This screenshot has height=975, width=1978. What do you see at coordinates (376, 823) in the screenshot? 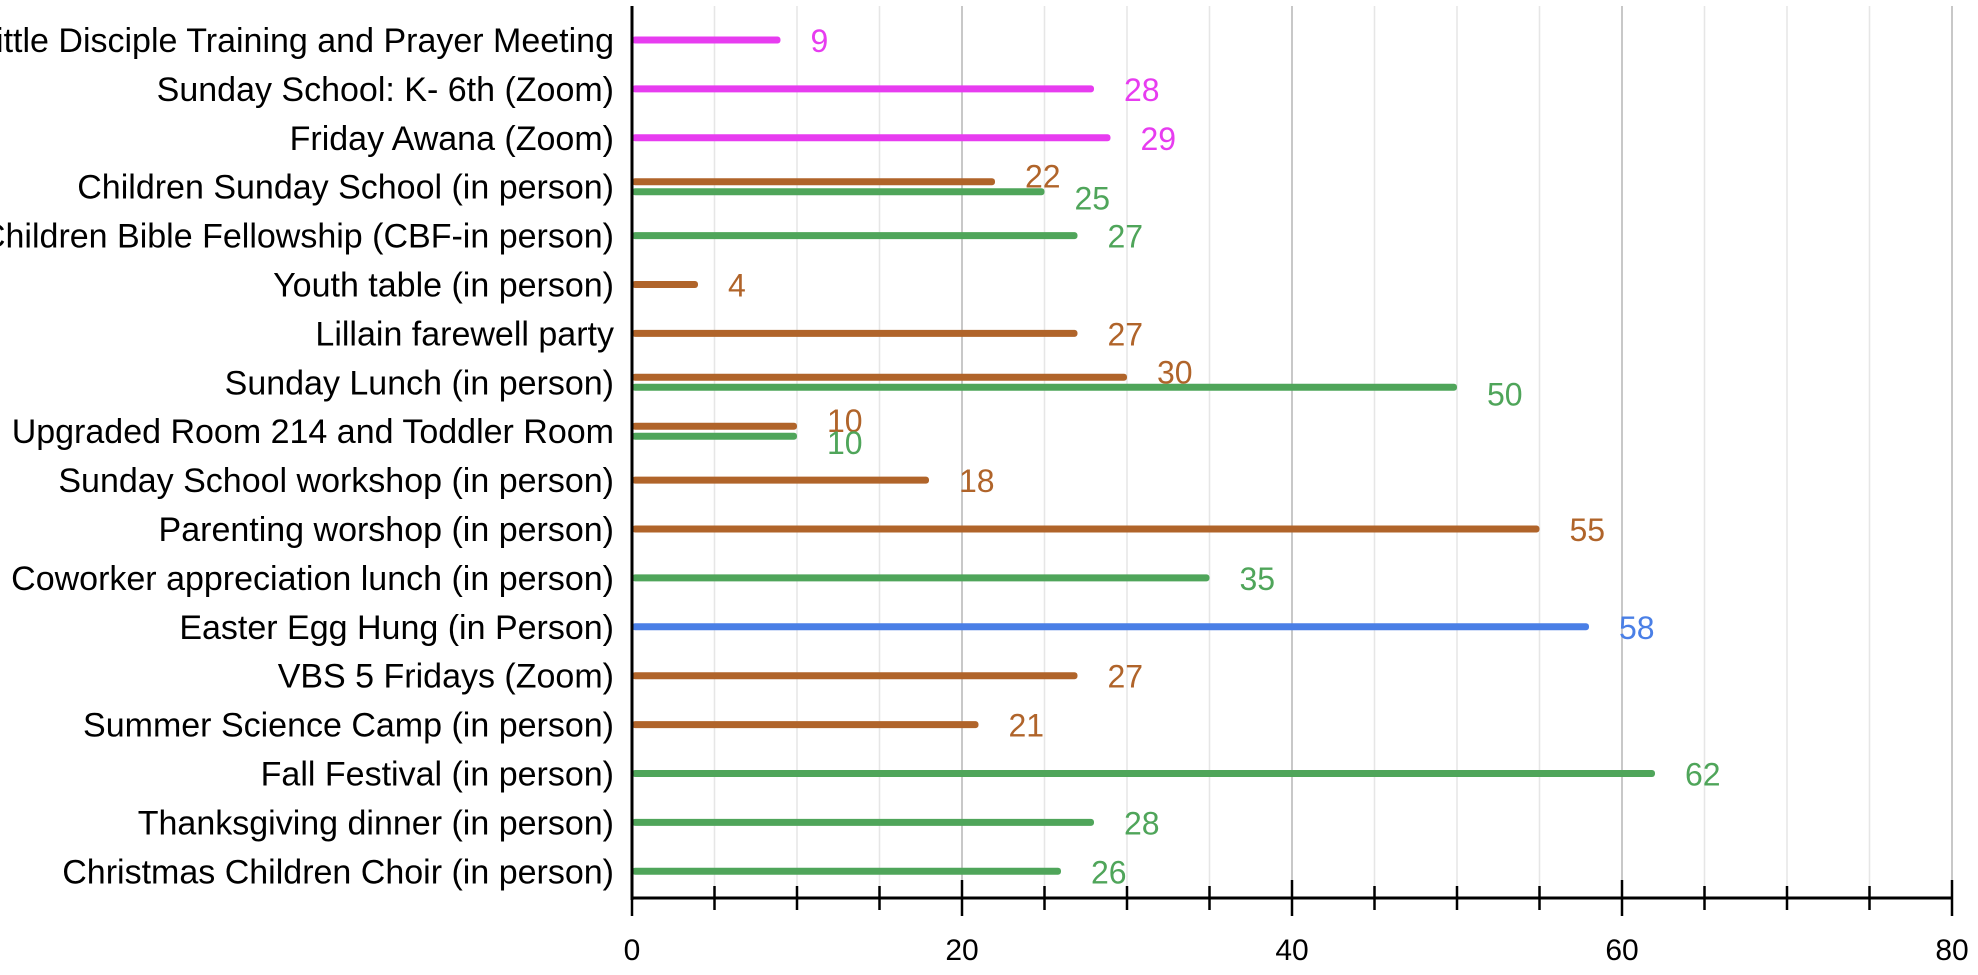
I see `category-label: Thanksgiving dinner (in person)` at bounding box center [376, 823].